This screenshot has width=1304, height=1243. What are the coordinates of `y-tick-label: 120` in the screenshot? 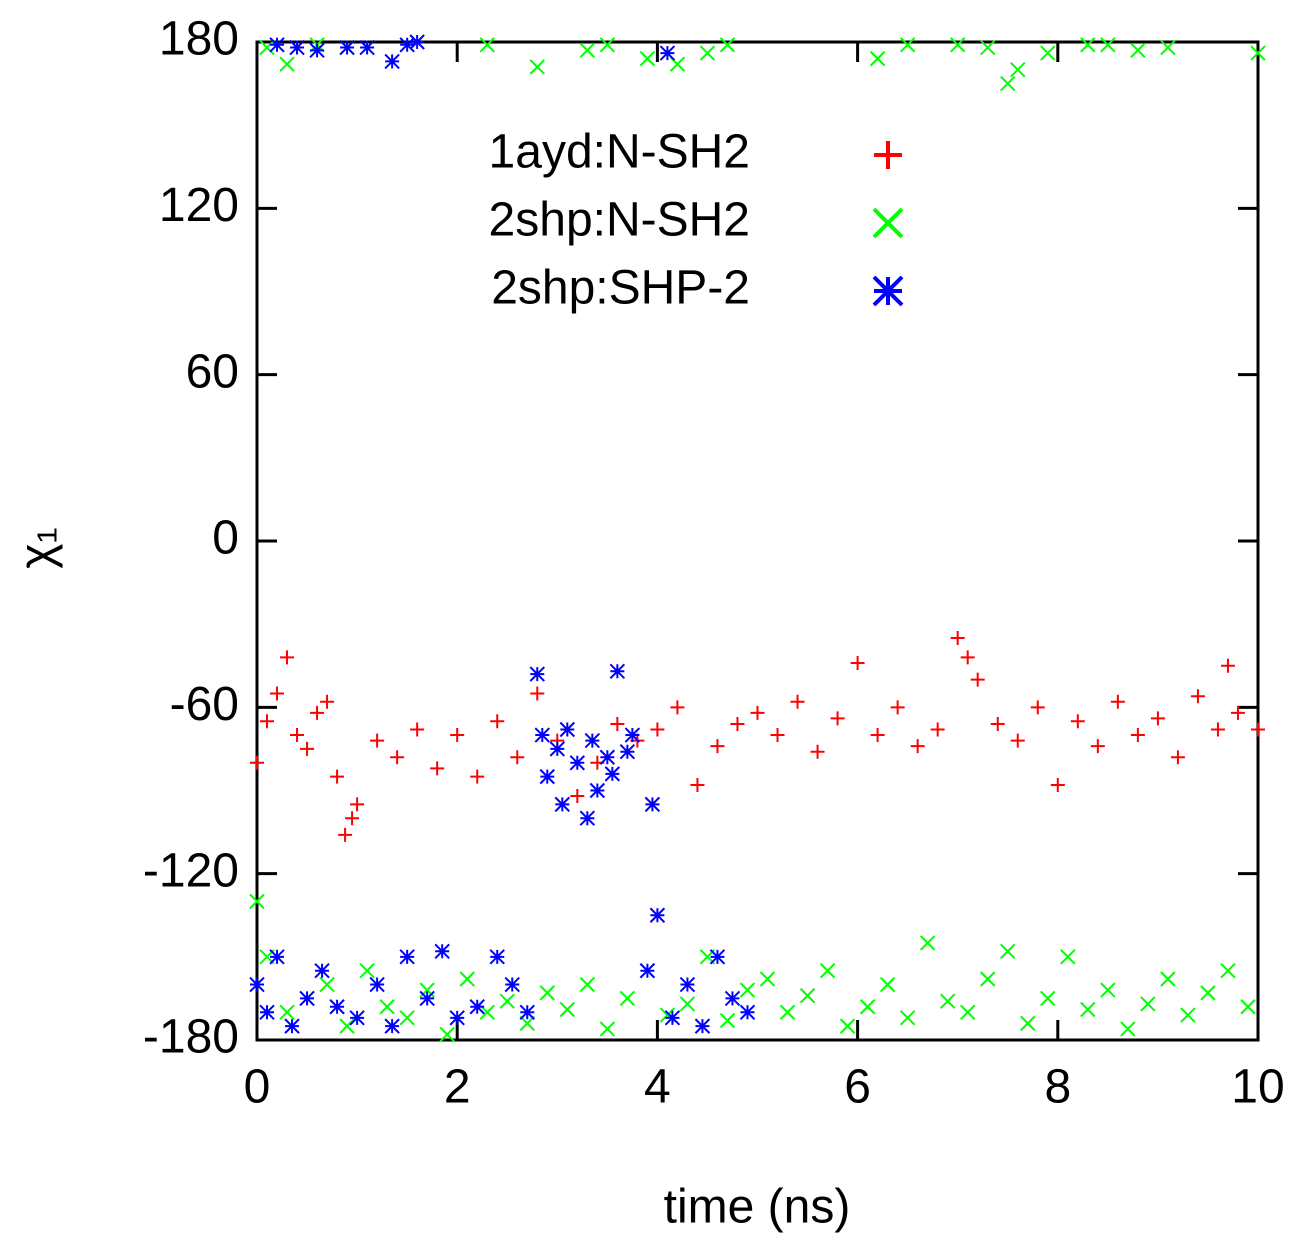 It's located at (199, 205).